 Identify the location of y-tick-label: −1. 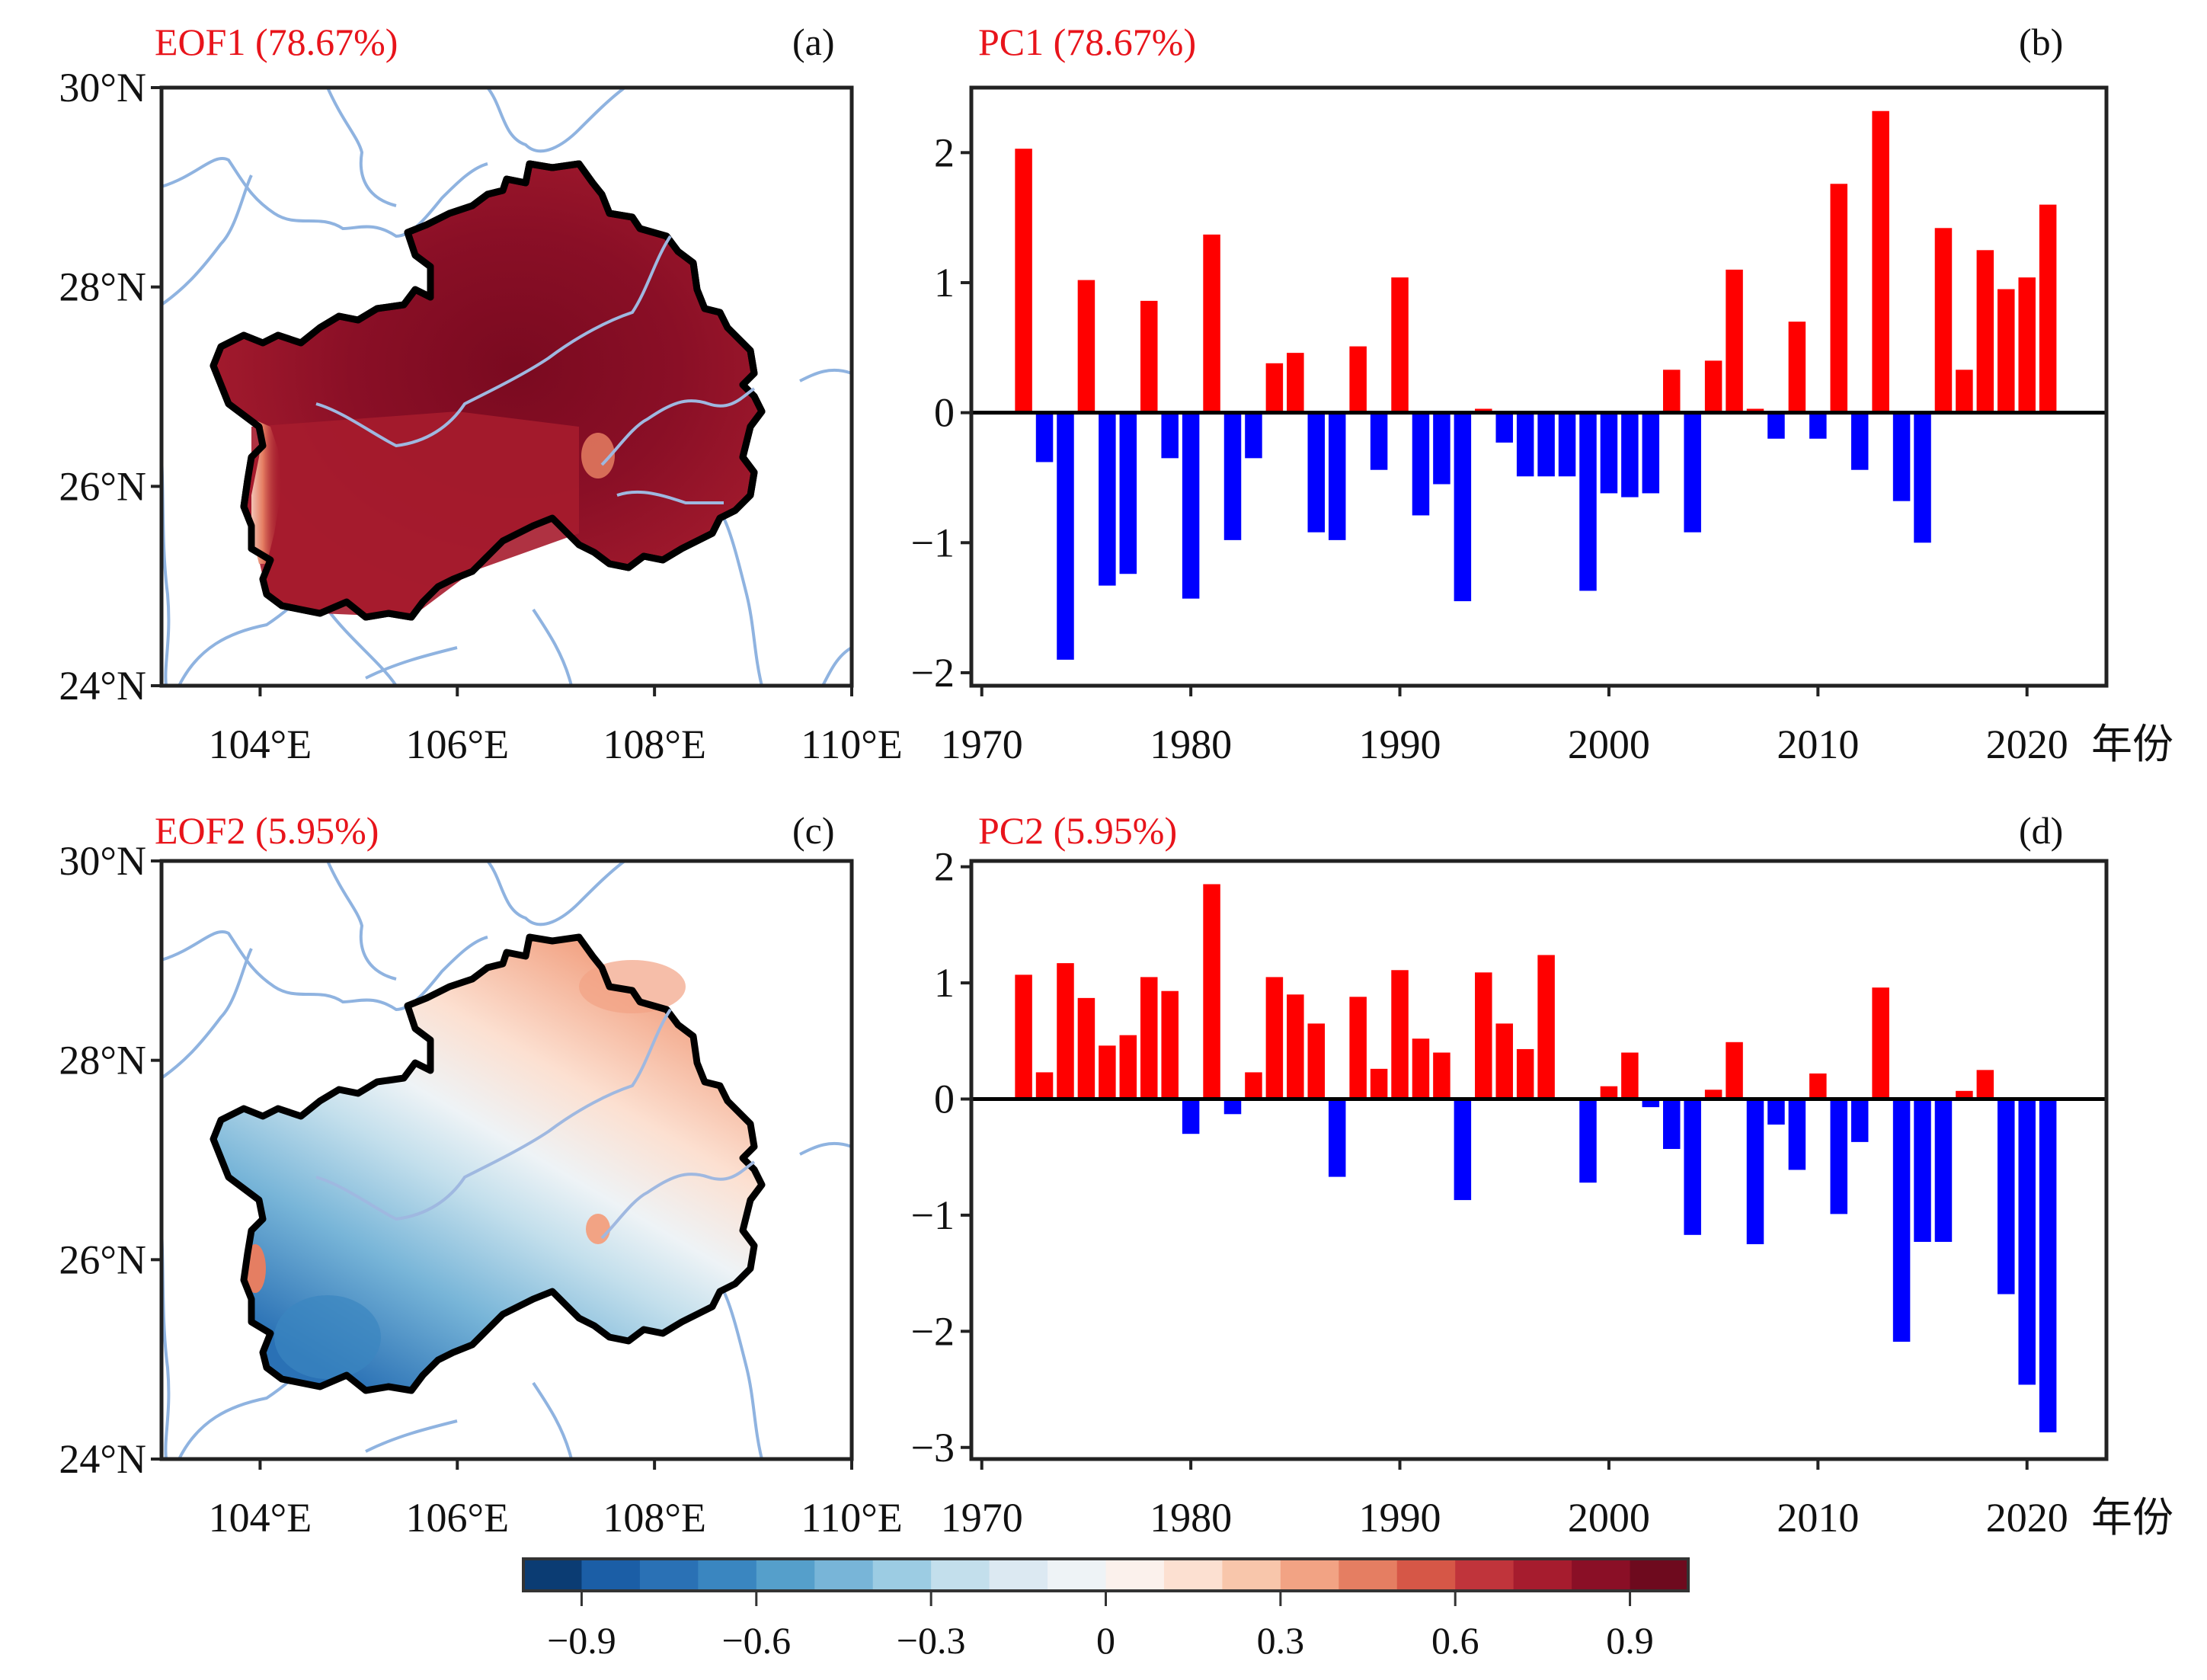
(933, 1215).